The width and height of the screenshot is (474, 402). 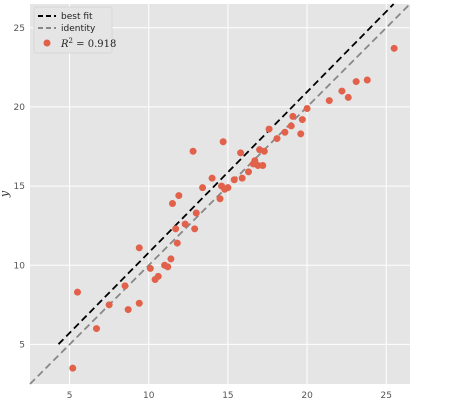 What do you see at coordinates (94, 44) in the screenshot?
I see `legend-r-value: = 0.918` at bounding box center [94, 44].